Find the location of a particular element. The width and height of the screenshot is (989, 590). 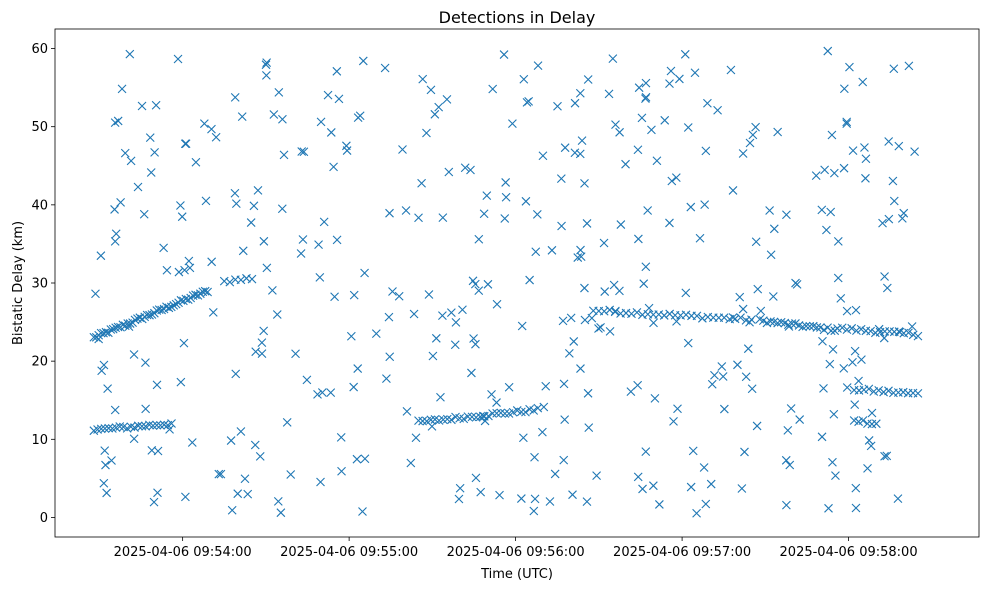

y-tick-label: 0 is located at coordinates (44, 518).